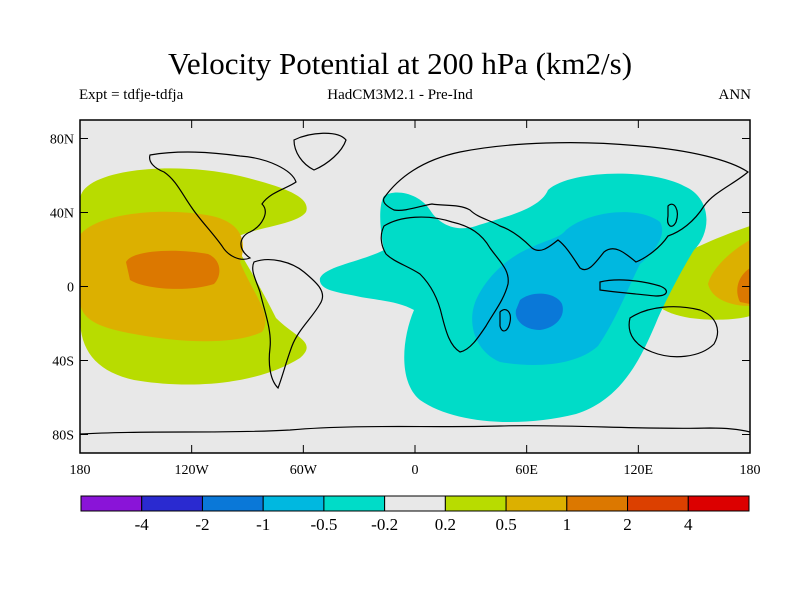  Describe the element at coordinates (526, 470) in the screenshot. I see `x-tick-label: 60E` at that location.